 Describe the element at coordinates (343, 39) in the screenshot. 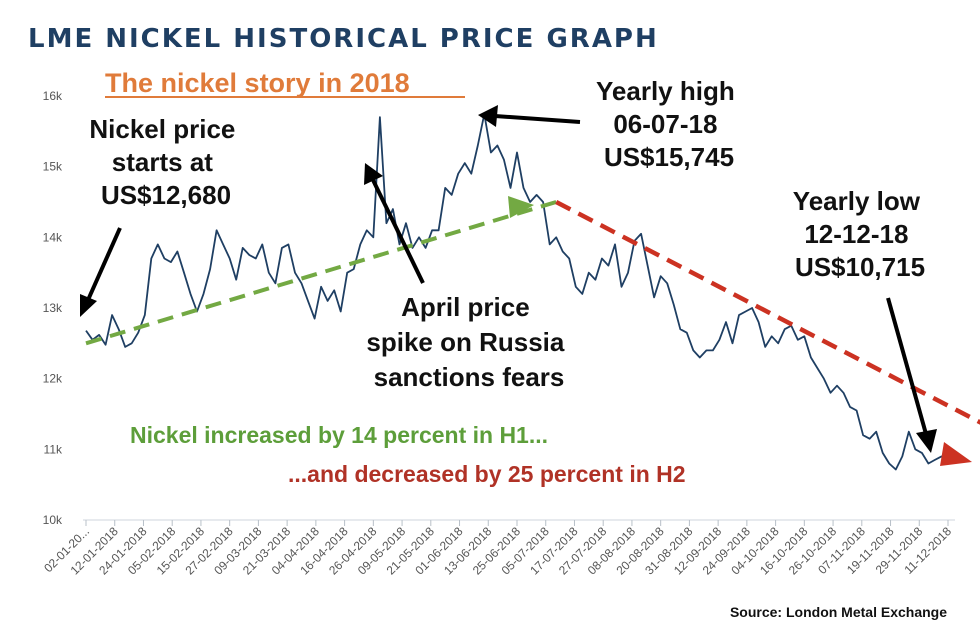

I see `chart-title: LME NICKEL HISTORICAL PRICE GRAPH` at that location.